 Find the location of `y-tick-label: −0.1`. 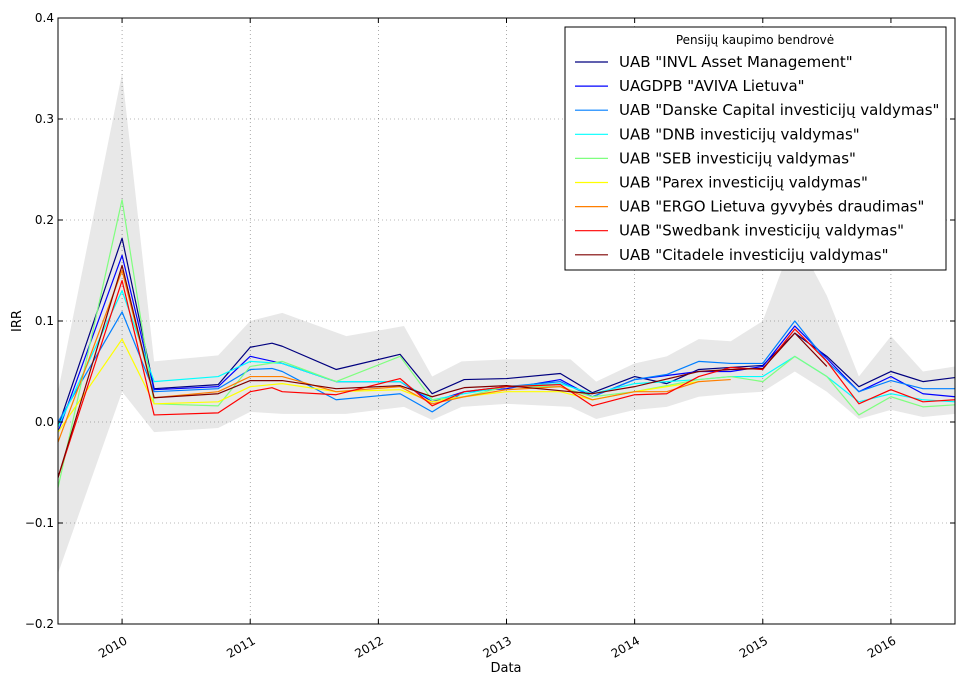

y-tick-label: −0.1 is located at coordinates (39, 523).